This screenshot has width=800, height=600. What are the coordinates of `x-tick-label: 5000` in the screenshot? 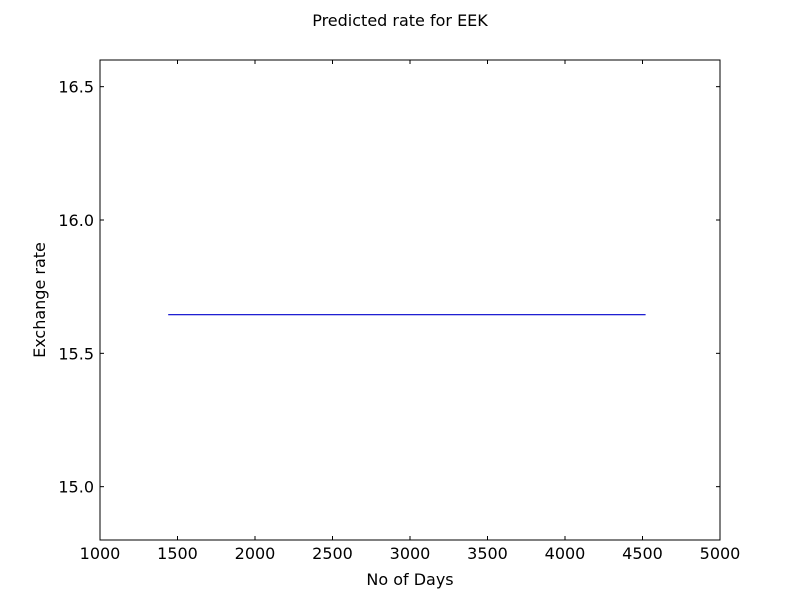 It's located at (720, 553).